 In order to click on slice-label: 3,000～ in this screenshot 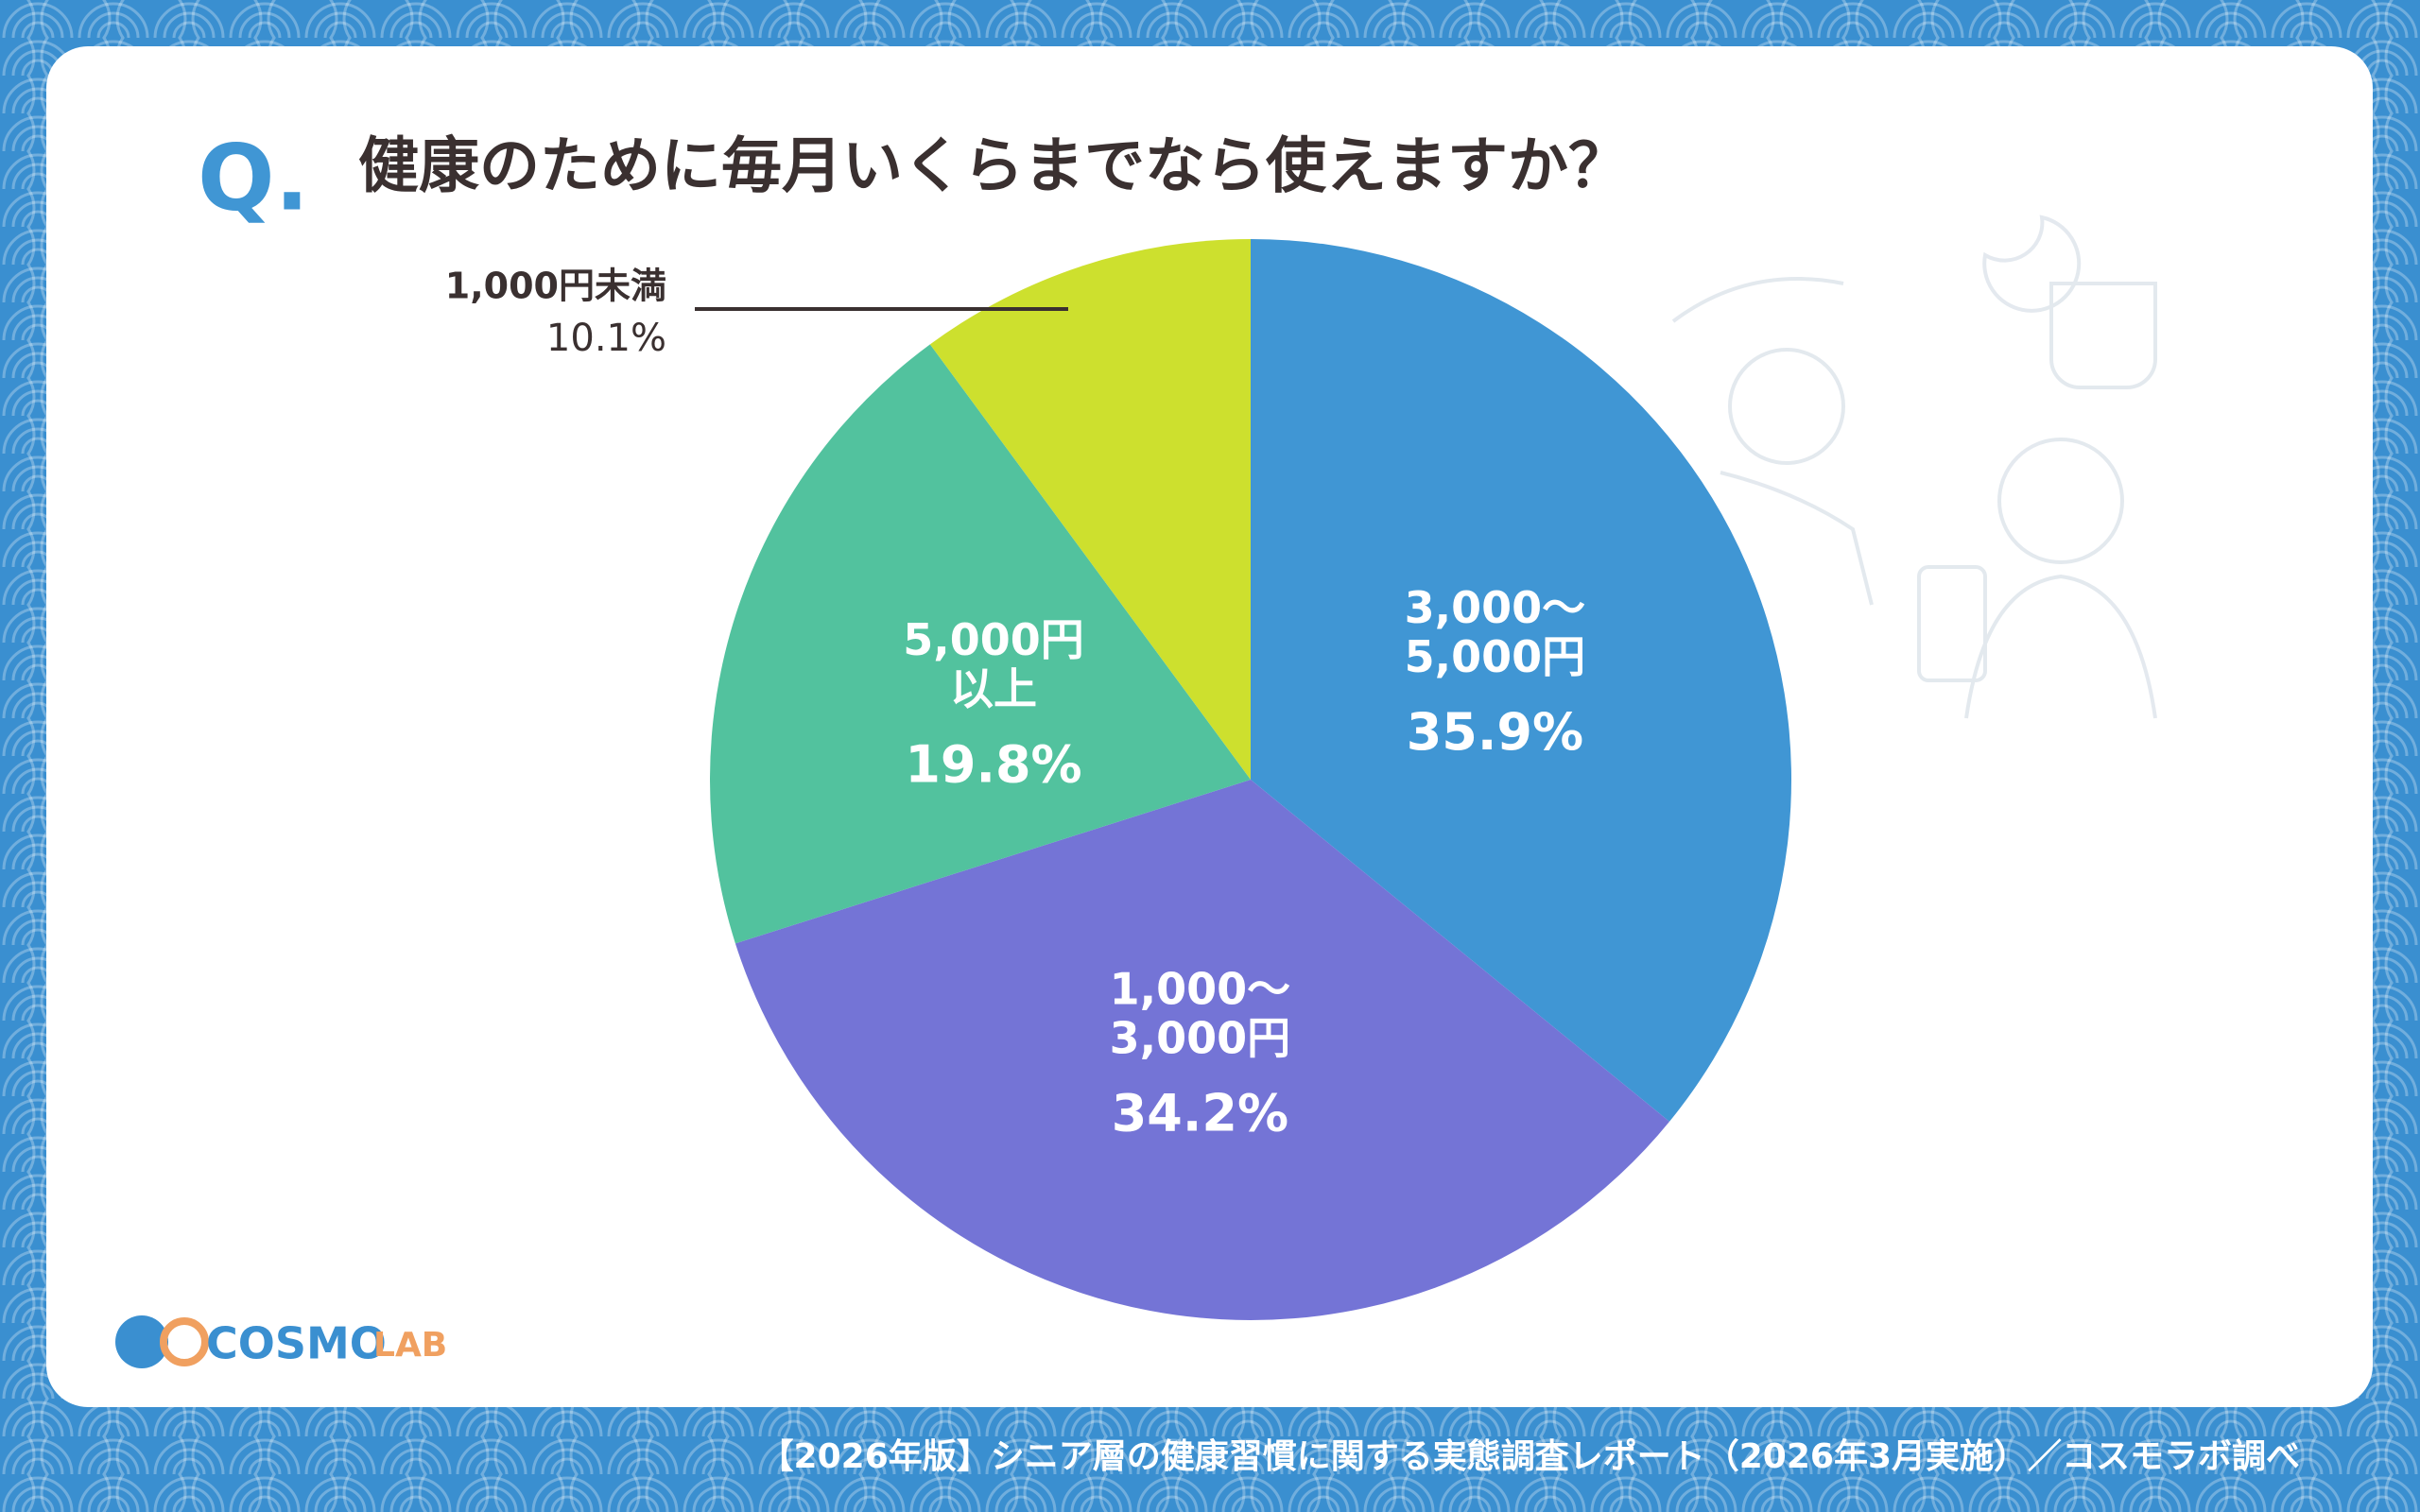, I will do `click(1495, 607)`.